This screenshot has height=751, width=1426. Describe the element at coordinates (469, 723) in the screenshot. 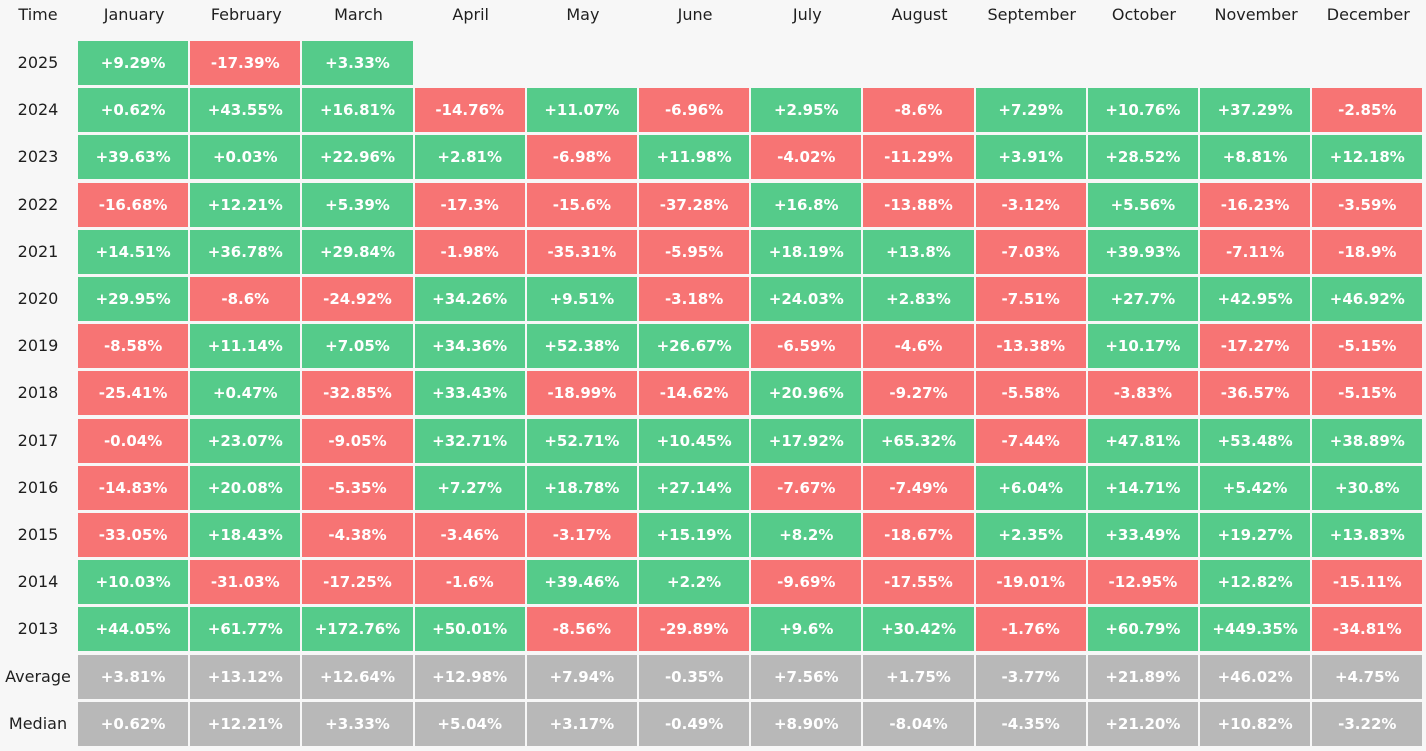

I see `return-cell-median-april: +5.04%` at that location.